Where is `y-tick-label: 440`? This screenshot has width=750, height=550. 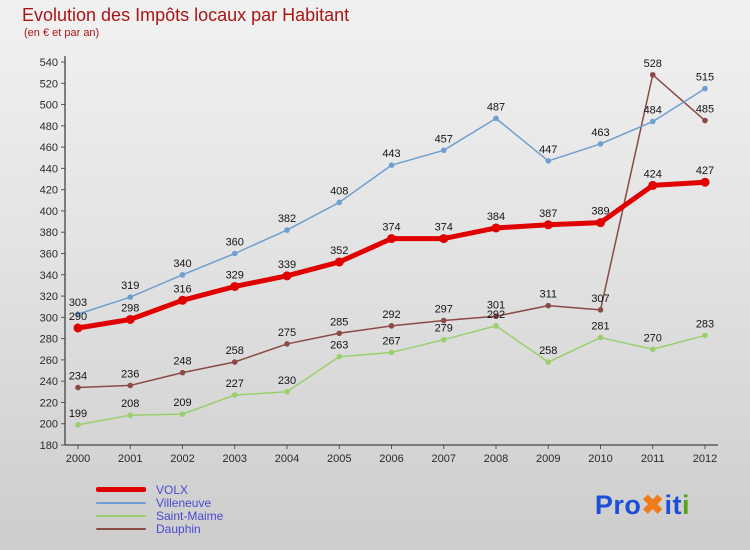
y-tick-label: 440 is located at coordinates (49, 169).